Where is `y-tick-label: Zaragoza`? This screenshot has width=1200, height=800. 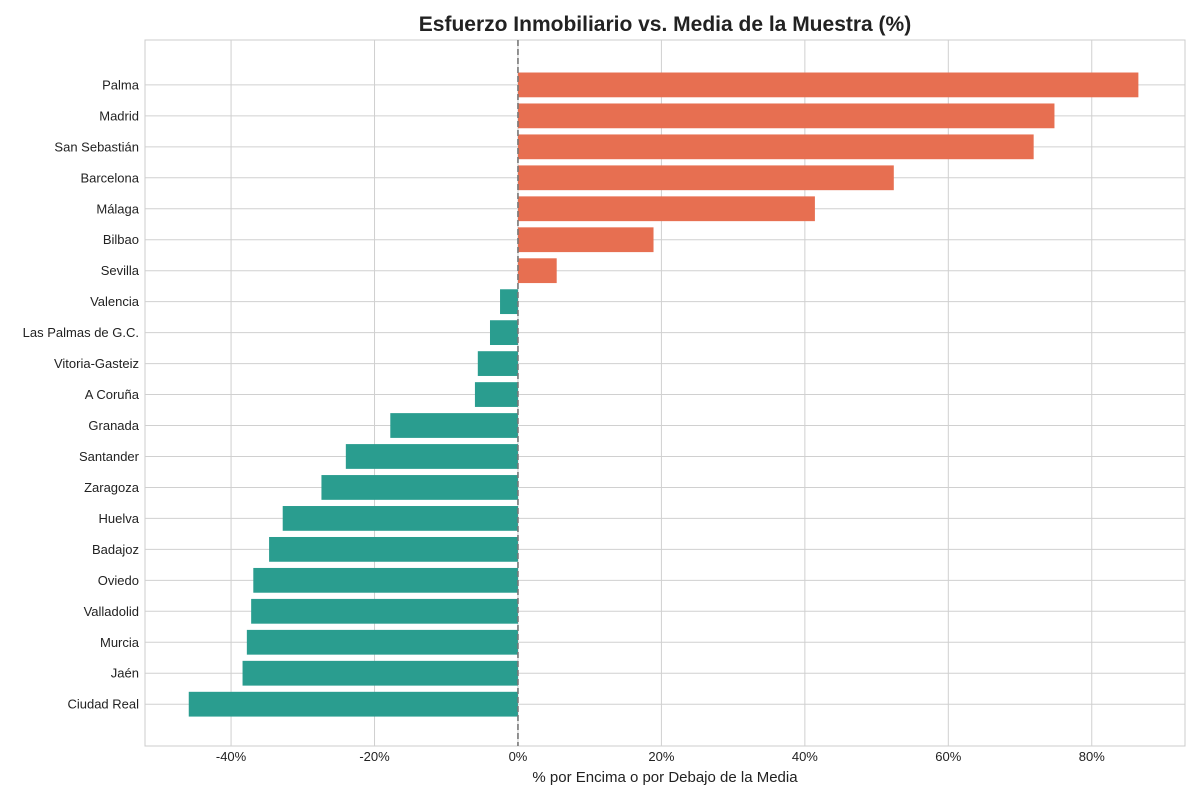
y-tick-label: Zaragoza is located at coordinates (112, 487).